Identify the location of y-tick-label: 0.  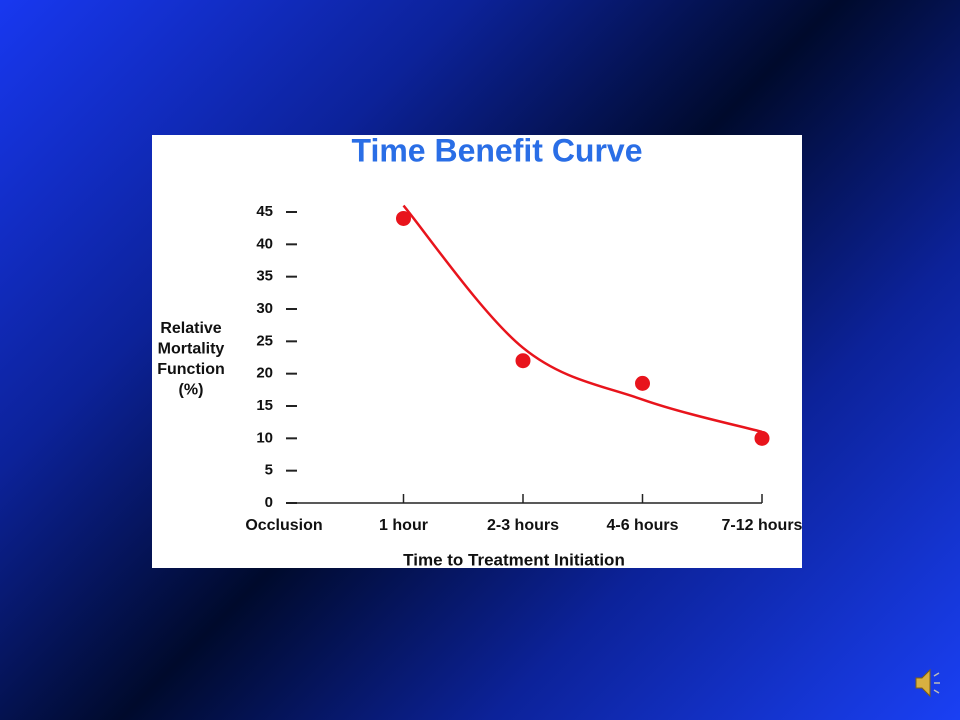
(269, 502).